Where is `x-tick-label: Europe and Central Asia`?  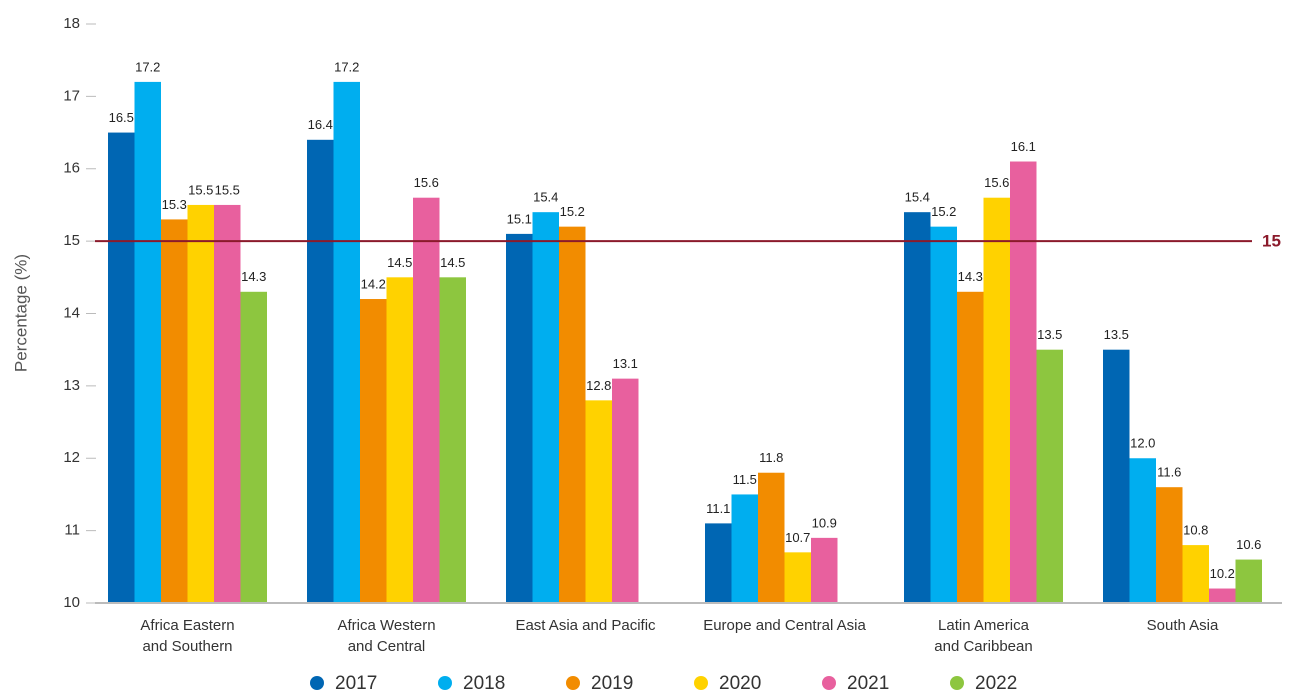 x-tick-label: Europe and Central Asia is located at coordinates (784, 625).